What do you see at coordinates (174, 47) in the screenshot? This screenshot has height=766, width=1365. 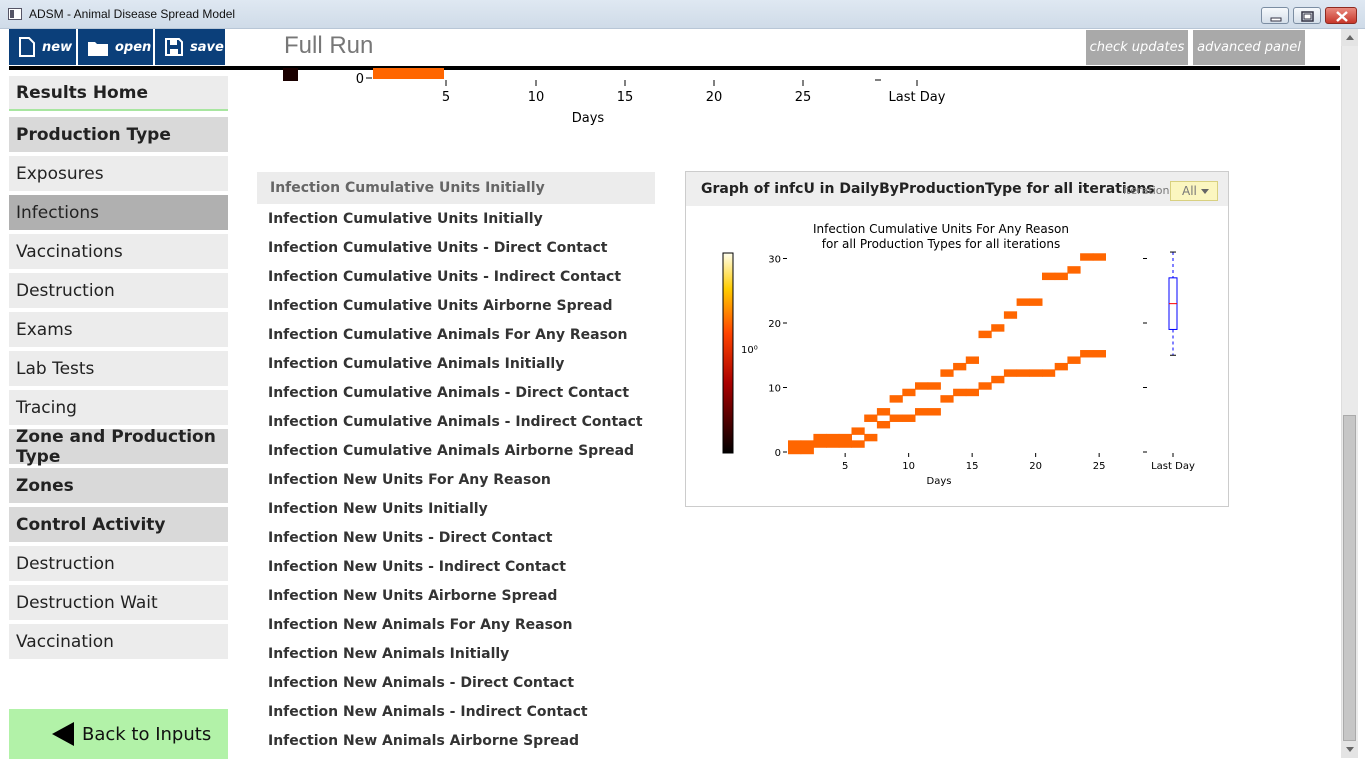 I see `floppy-disk-icon` at bounding box center [174, 47].